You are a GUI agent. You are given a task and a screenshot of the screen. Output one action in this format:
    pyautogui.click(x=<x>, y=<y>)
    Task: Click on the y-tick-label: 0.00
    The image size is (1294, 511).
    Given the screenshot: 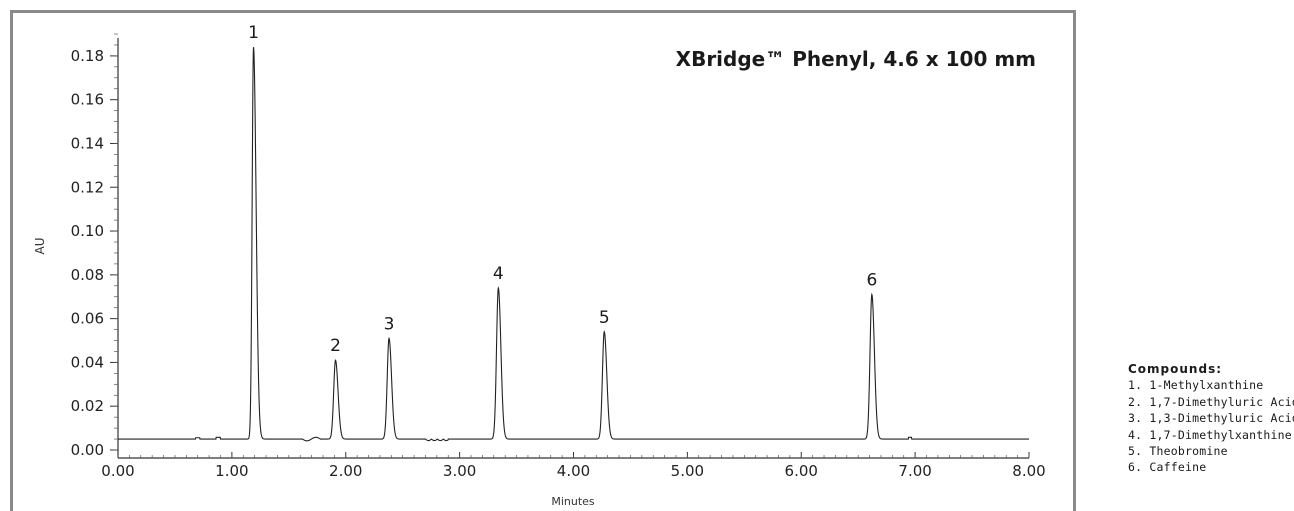 What is the action you would take?
    pyautogui.click(x=87, y=450)
    